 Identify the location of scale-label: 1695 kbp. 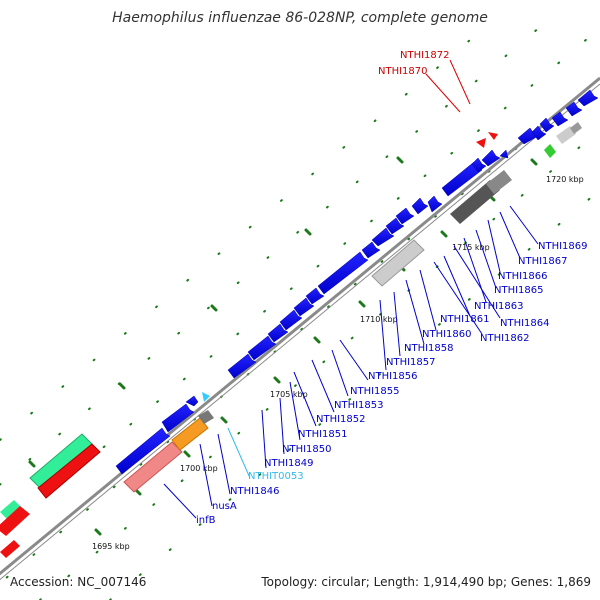
(111, 546).